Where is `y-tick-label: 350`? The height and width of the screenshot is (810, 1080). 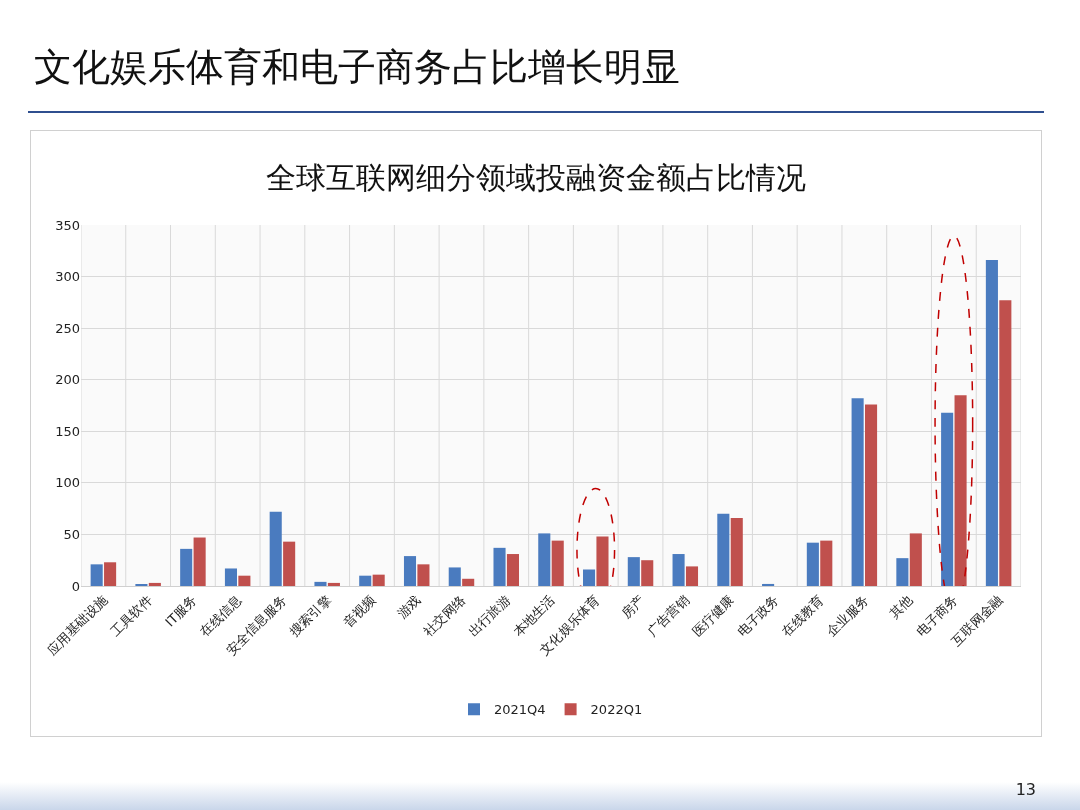 y-tick-label: 350 is located at coordinates (67, 225).